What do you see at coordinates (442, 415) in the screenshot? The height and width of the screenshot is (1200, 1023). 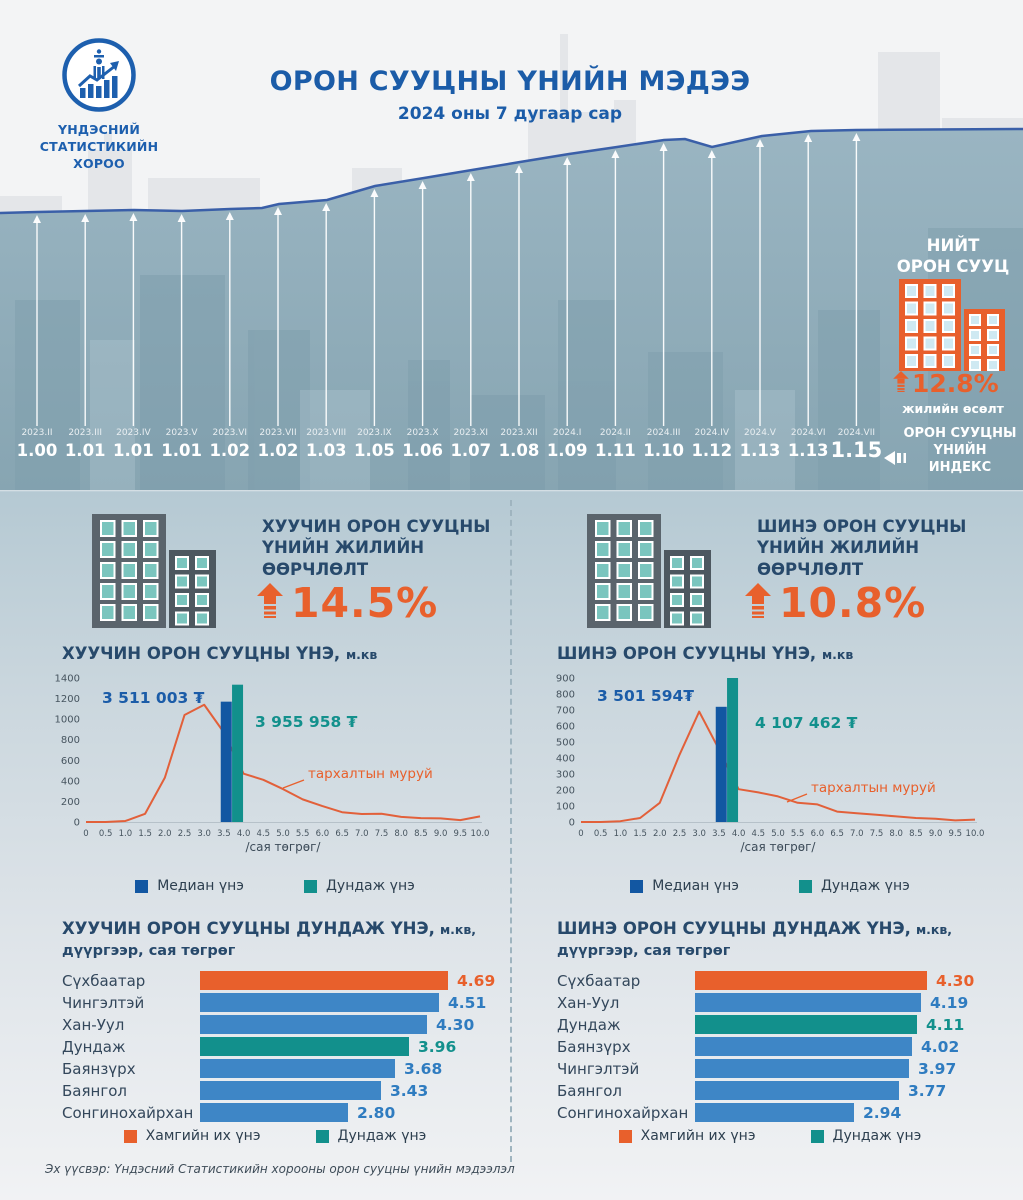 I see `foreground-buildings-light` at bounding box center [442, 415].